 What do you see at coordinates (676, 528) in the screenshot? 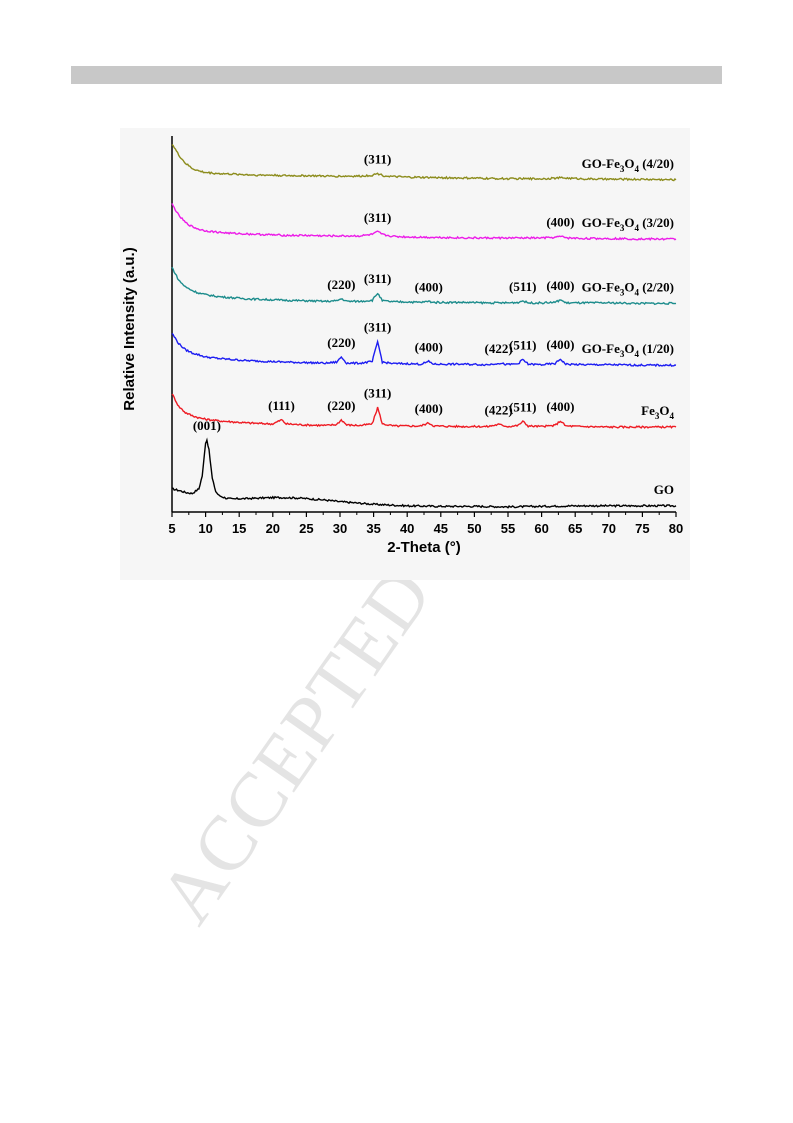
I see `x-tick-label: 80` at bounding box center [676, 528].